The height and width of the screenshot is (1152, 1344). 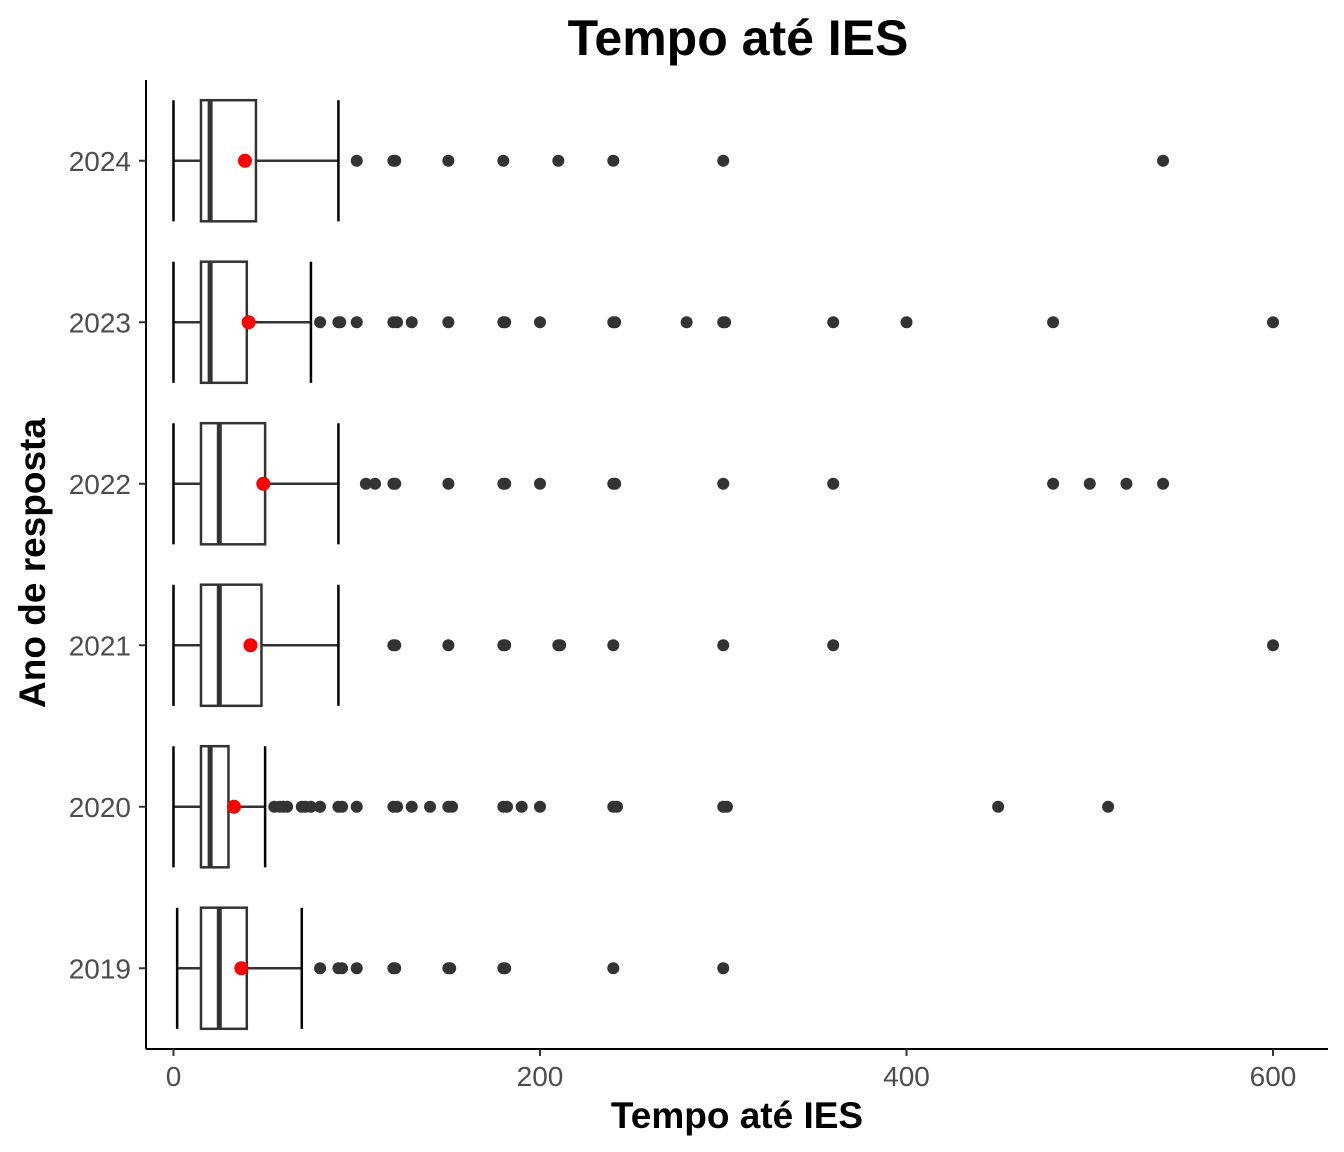 What do you see at coordinates (737, 1115) in the screenshot?
I see `x-axis-title: Tempo até IES` at bounding box center [737, 1115].